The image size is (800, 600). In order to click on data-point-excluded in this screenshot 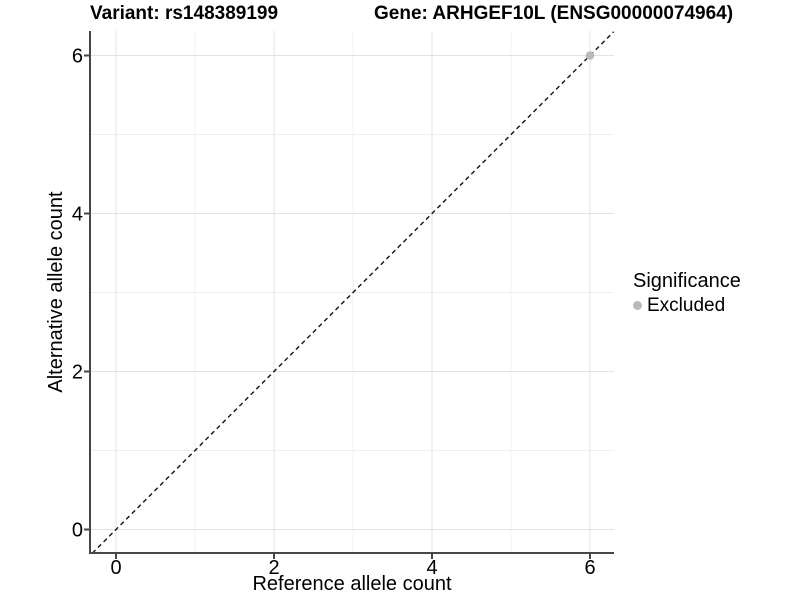, I will do `click(590, 55)`.